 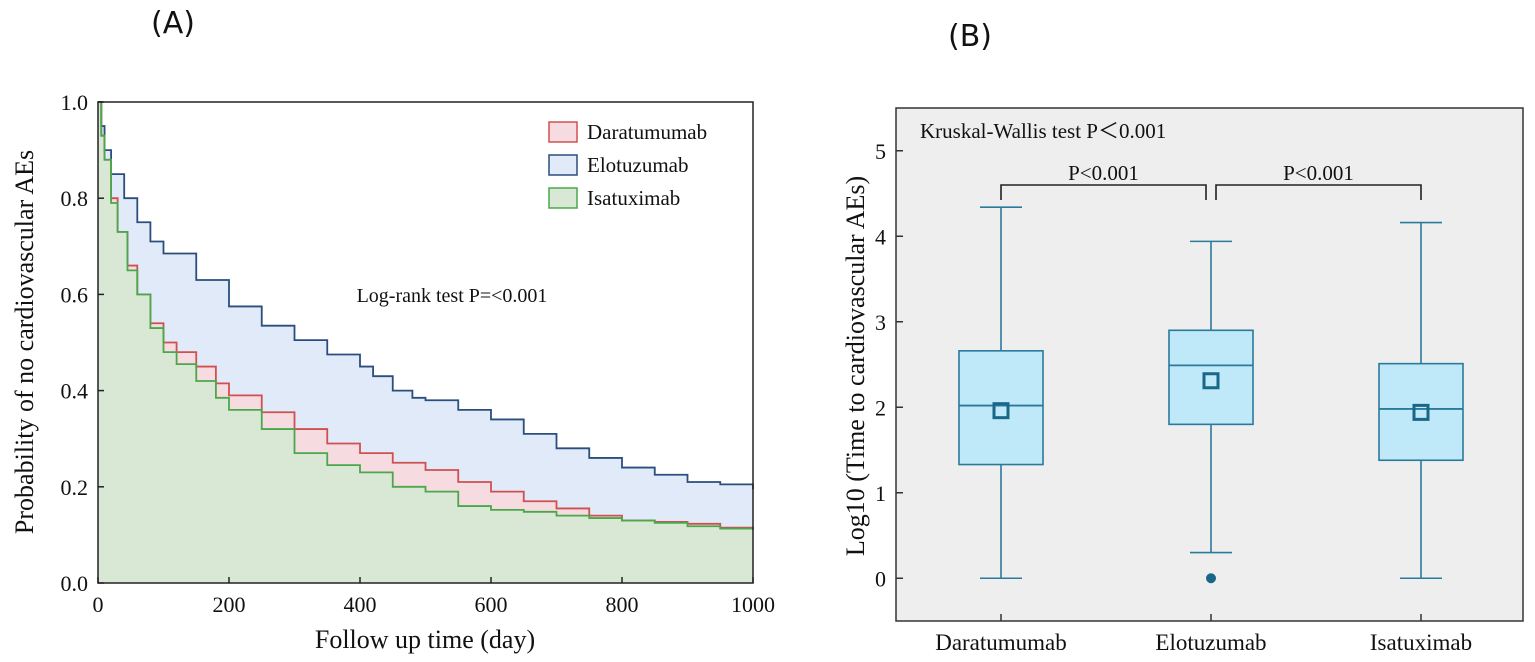 I want to click on box-elotuzumab, so click(x=1211, y=377).